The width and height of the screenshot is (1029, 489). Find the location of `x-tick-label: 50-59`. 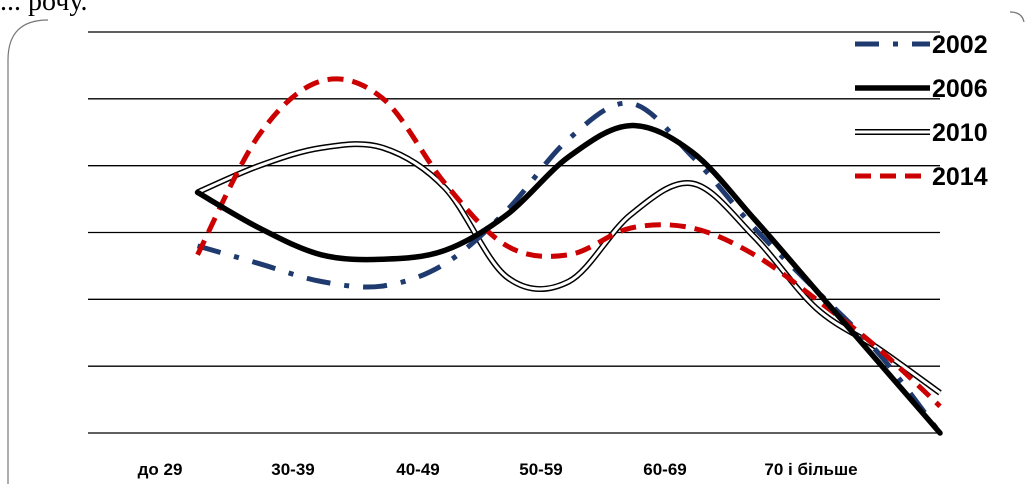

x-tick-label: 50-59 is located at coordinates (540, 469).